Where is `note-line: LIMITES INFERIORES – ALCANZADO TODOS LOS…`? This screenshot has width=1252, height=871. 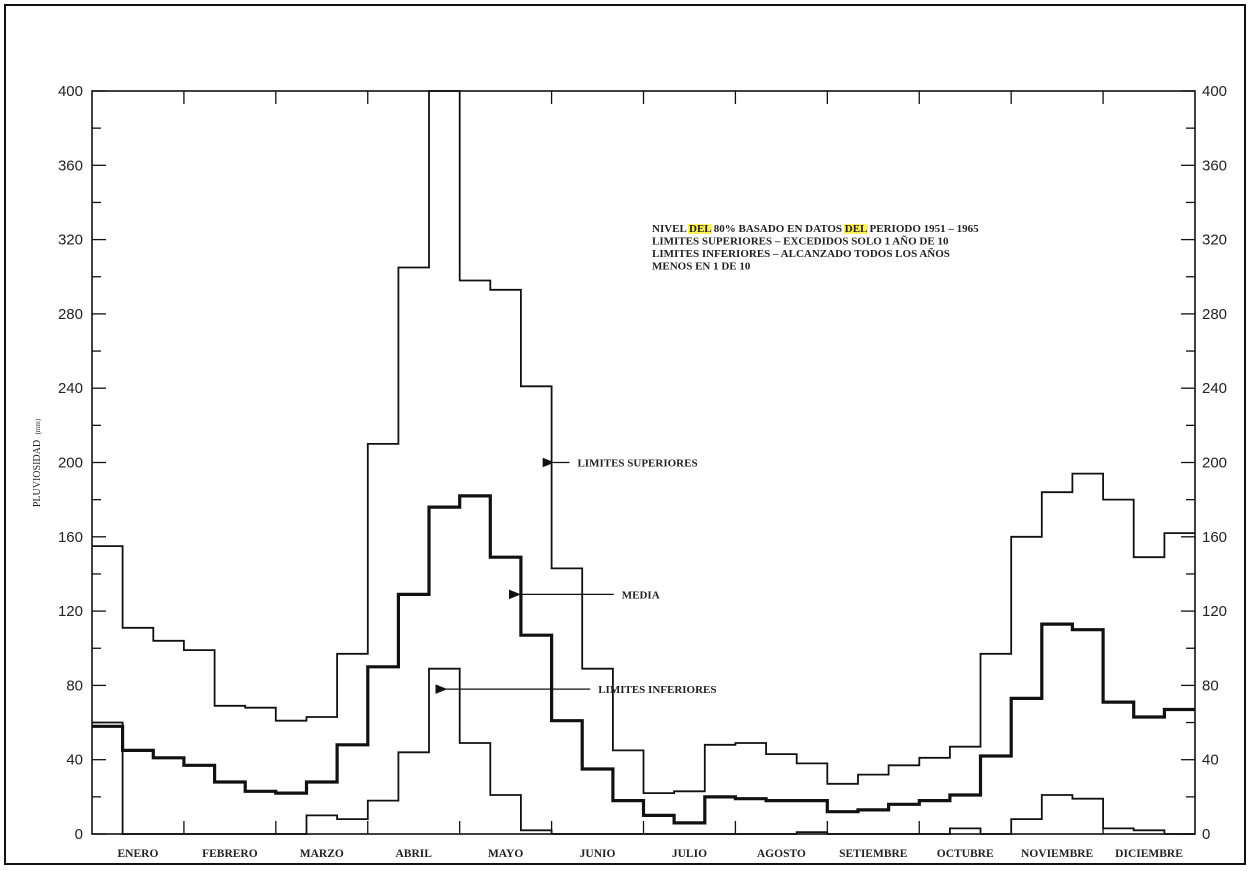
note-line: LIMITES INFERIORES – ALCANZADO TODOS LOS… is located at coordinates (801, 254).